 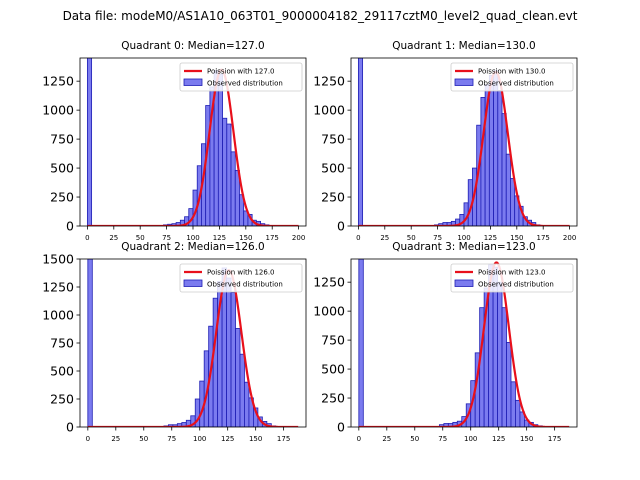 What do you see at coordinates (192, 247) in the screenshot?
I see `chart-title: Quadrant 2: Median=126.0` at bounding box center [192, 247].